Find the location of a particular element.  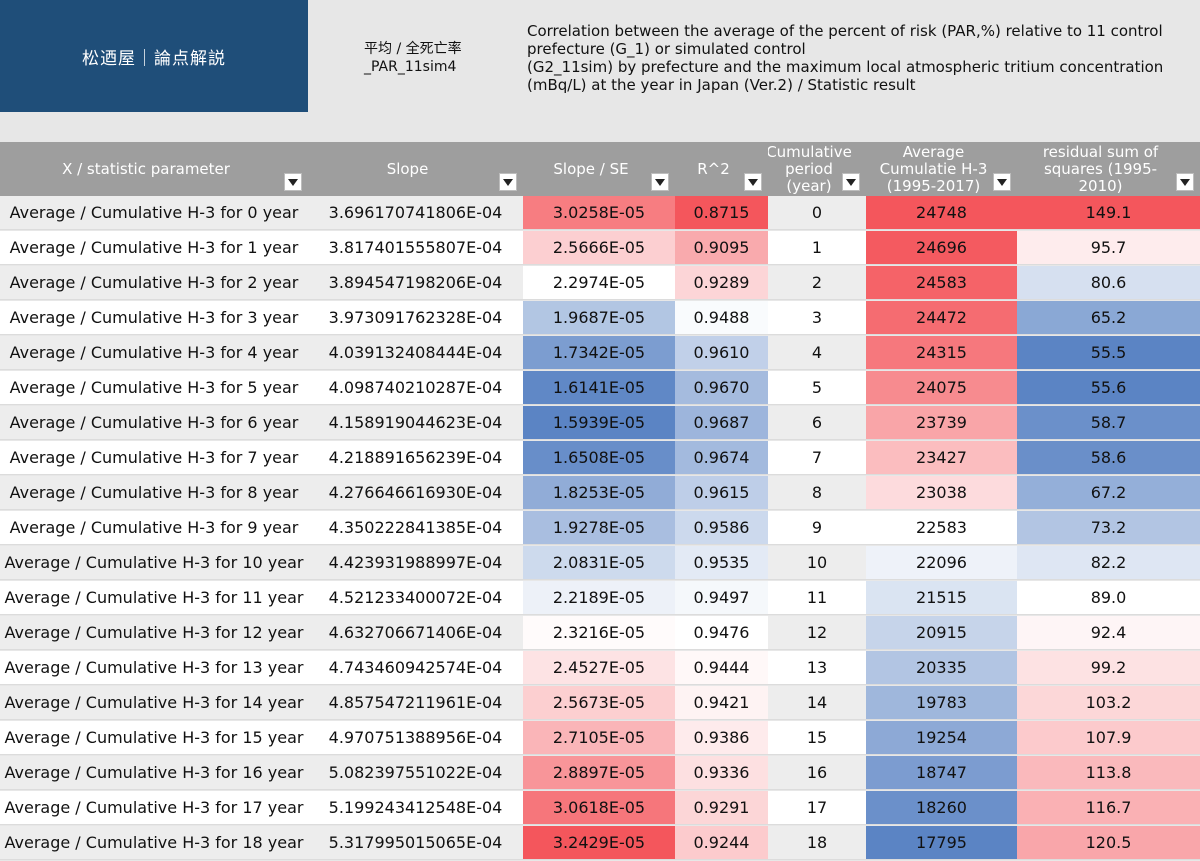

cell-h3: 23739 is located at coordinates (941, 423).